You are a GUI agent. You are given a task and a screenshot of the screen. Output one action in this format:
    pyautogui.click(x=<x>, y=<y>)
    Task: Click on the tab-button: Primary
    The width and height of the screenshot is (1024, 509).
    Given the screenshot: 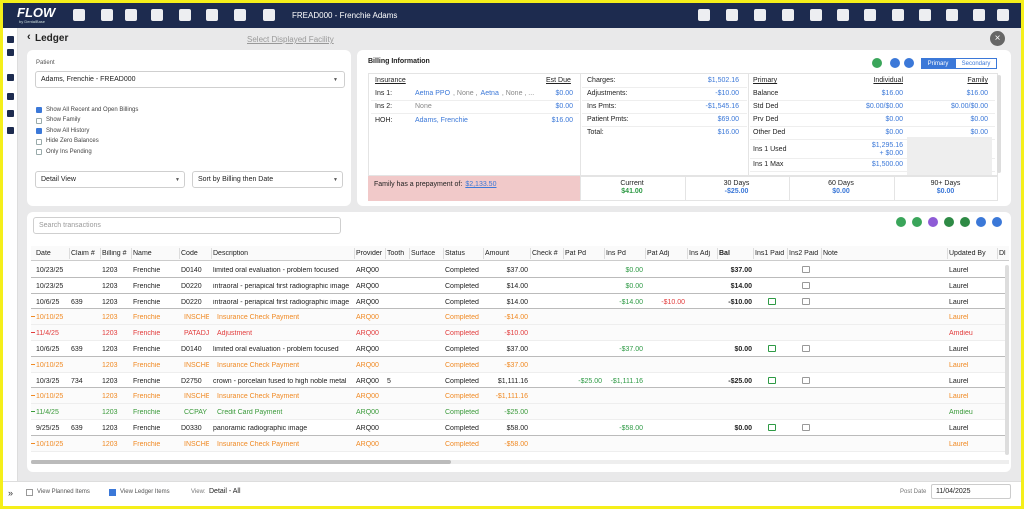 What is the action you would take?
    pyautogui.click(x=938, y=63)
    